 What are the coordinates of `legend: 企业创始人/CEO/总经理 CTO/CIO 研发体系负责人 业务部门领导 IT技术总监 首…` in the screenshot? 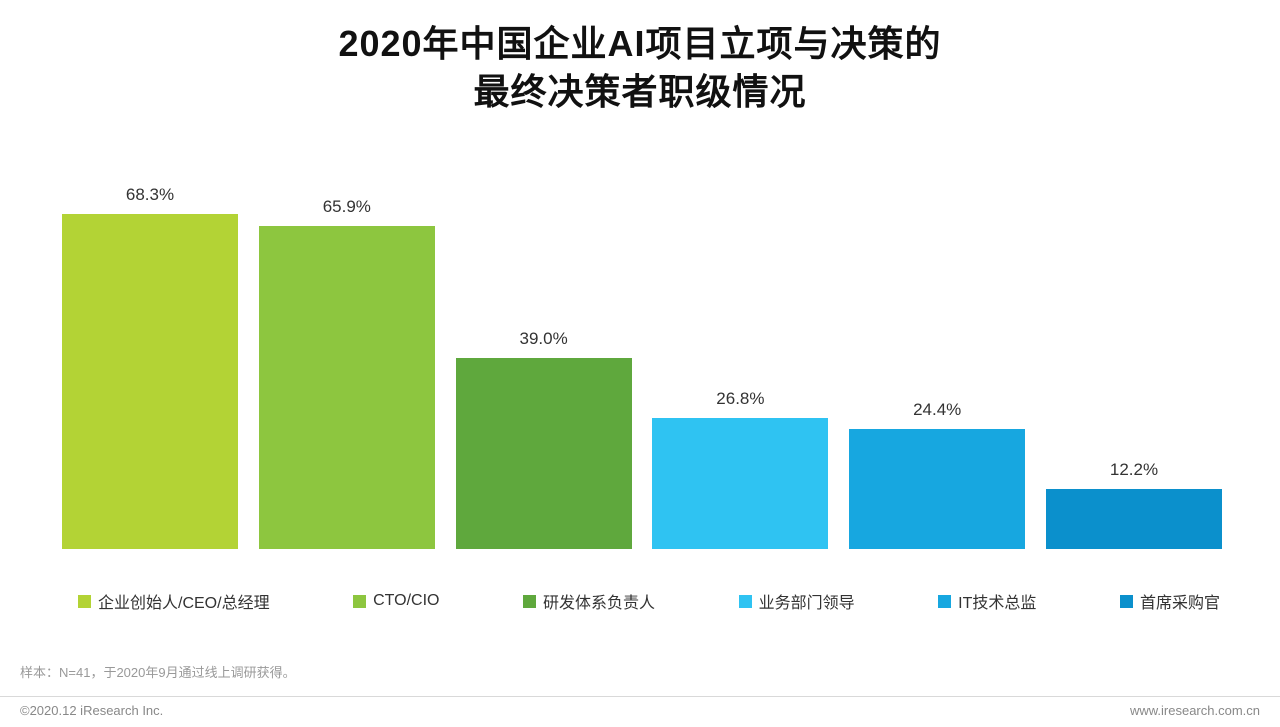 It's located at (649, 601).